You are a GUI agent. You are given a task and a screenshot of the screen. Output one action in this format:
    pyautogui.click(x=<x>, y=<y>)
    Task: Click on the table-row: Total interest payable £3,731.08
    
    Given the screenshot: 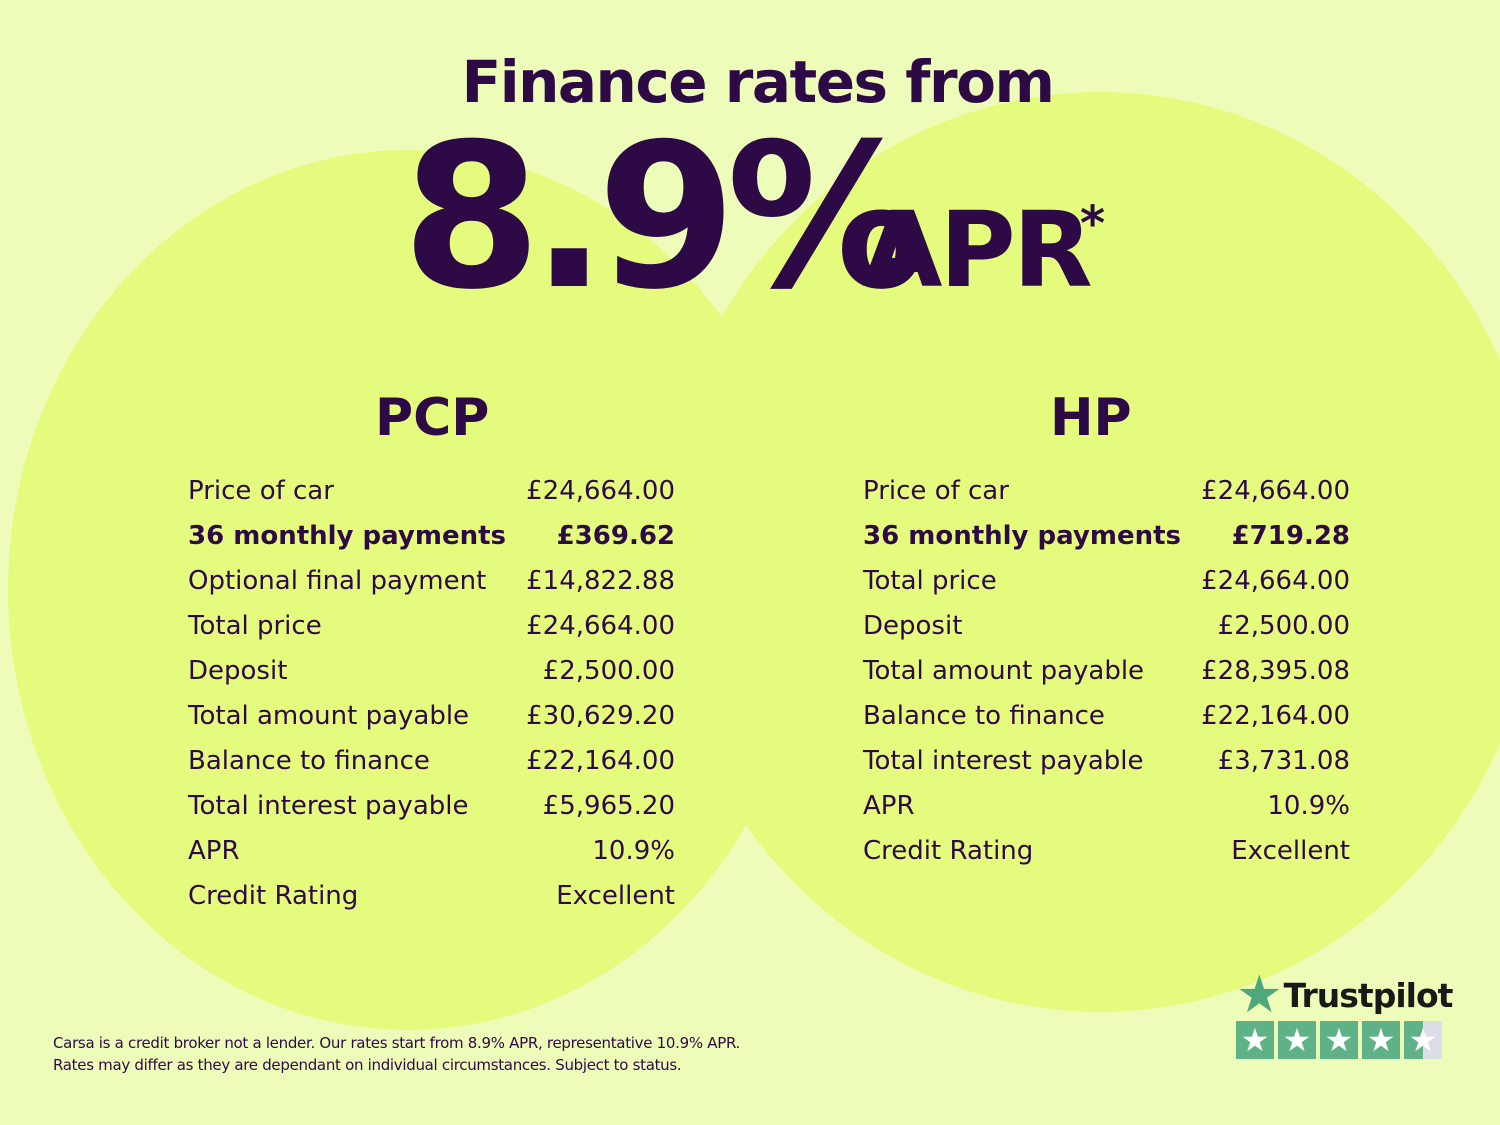 What is the action you would take?
    pyautogui.click(x=1106, y=764)
    